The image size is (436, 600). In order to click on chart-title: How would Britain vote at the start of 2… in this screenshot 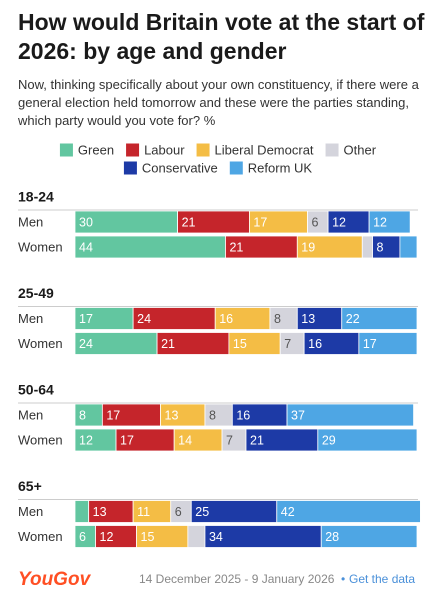, I will do `click(221, 36)`.